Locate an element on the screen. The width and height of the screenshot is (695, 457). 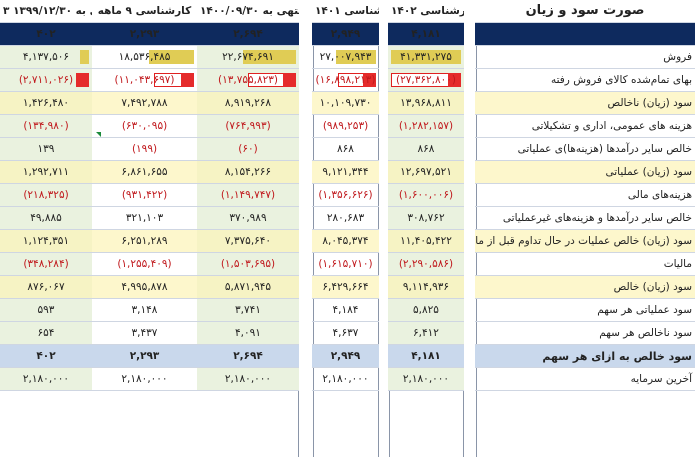
eps-strip-c3m: ۴۰۲ is located at coordinates (46, 34).